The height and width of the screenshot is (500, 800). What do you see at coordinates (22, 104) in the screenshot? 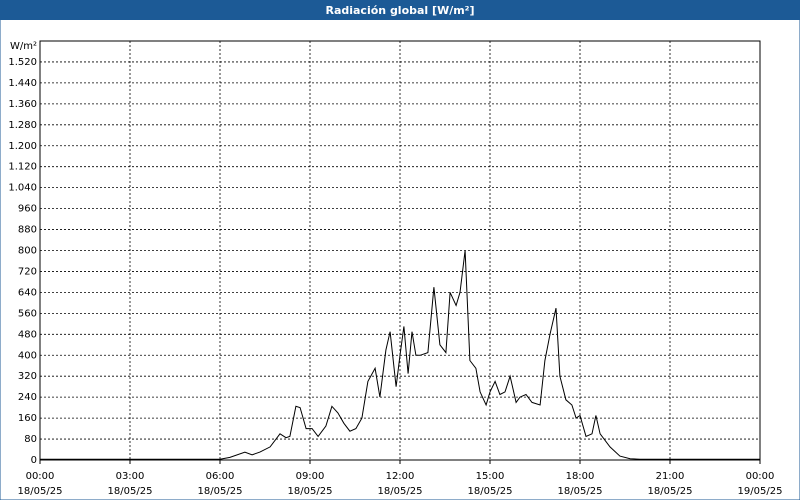
I see `y-tick-label: 1.360` at bounding box center [22, 104].